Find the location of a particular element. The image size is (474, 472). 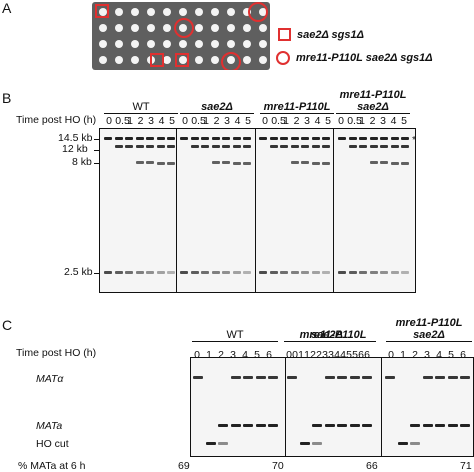

legend-square: sae2Δ sgs1Δ is located at coordinates (321, 34).